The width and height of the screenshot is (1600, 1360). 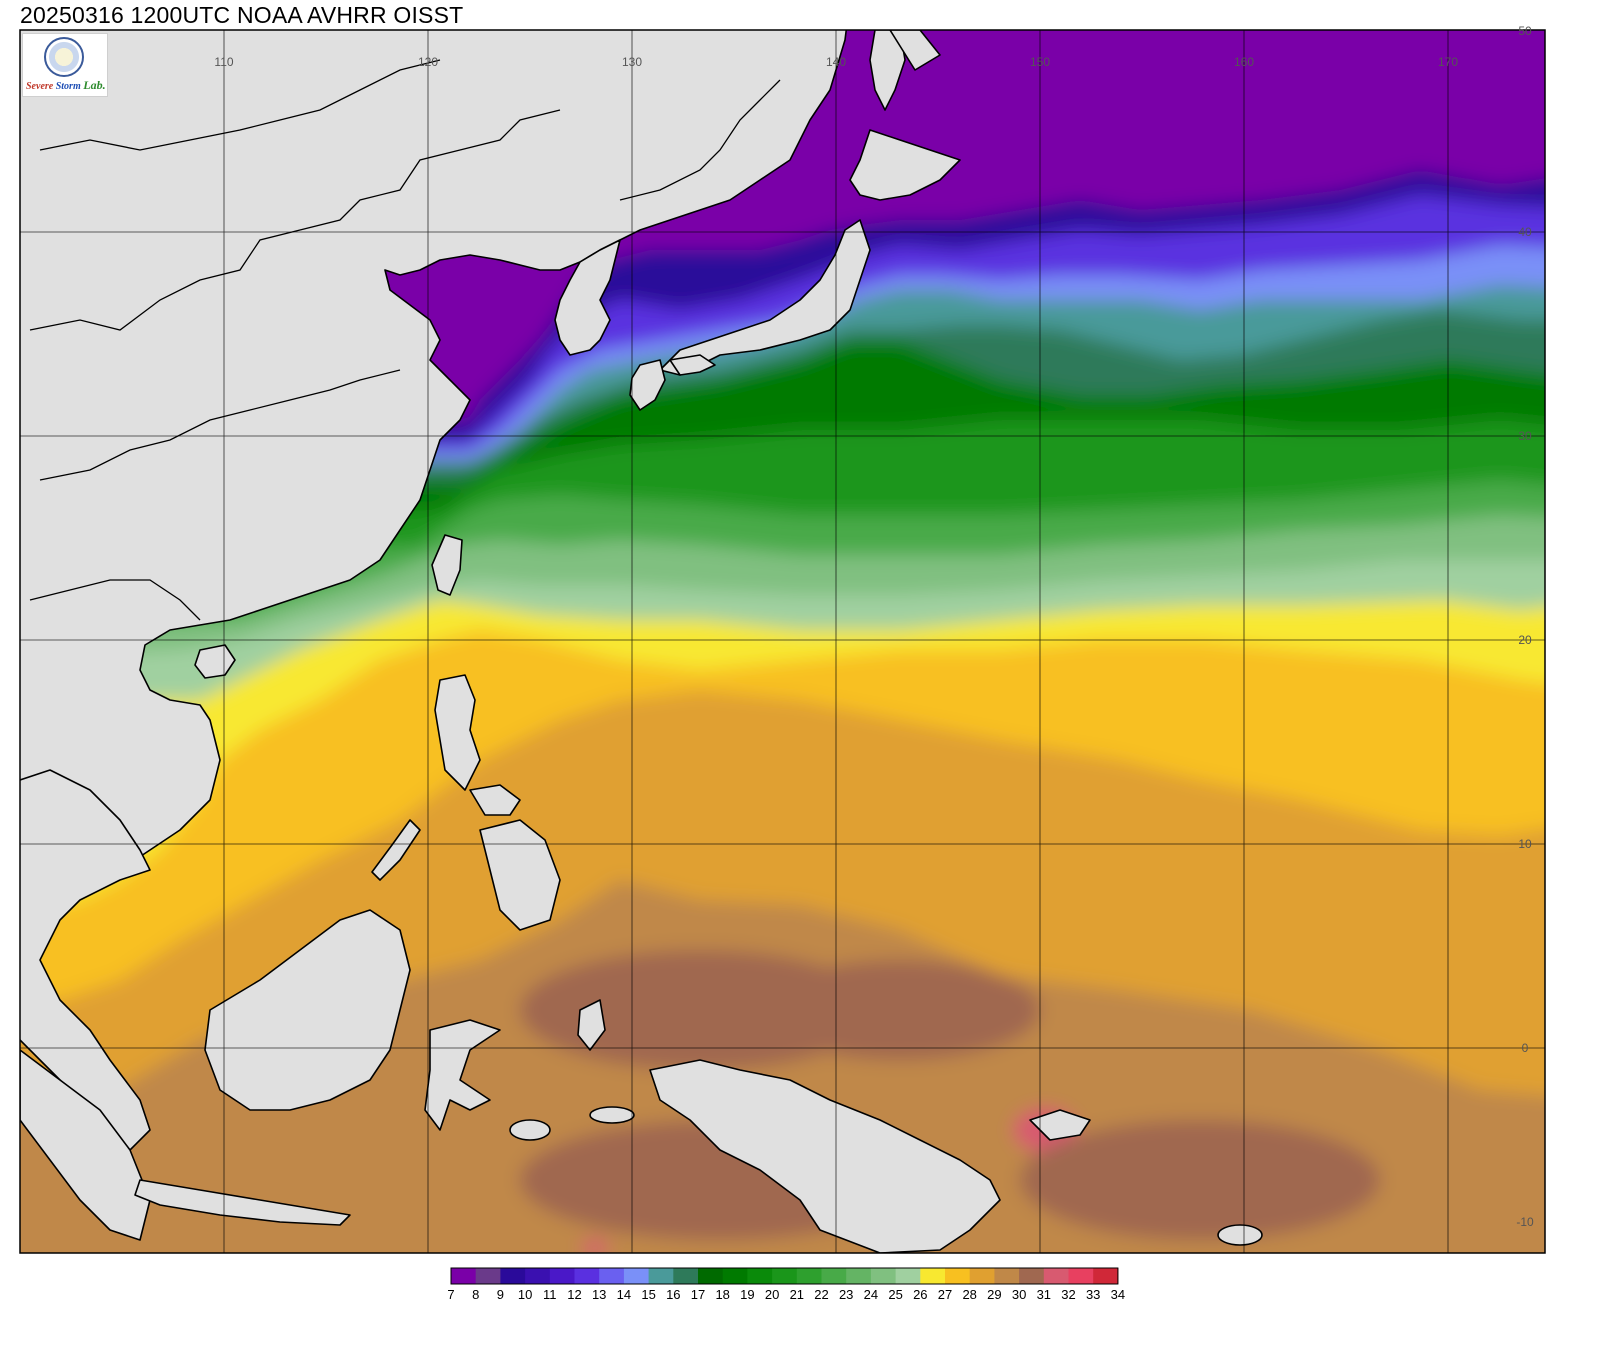 I want to click on lon-label-140: 140, so click(x=836, y=62).